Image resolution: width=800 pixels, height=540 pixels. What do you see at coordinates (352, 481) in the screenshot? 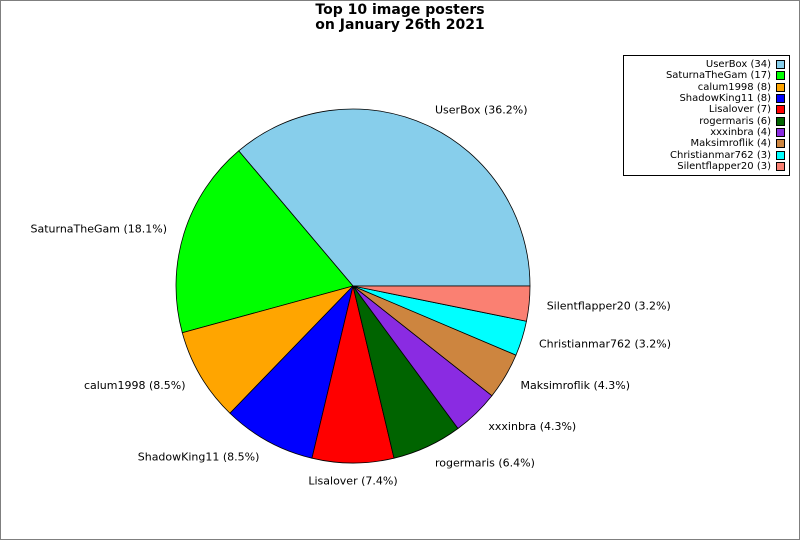
I see `slice-label-Lisalover: Lisalover (7.4%)` at bounding box center [352, 481].